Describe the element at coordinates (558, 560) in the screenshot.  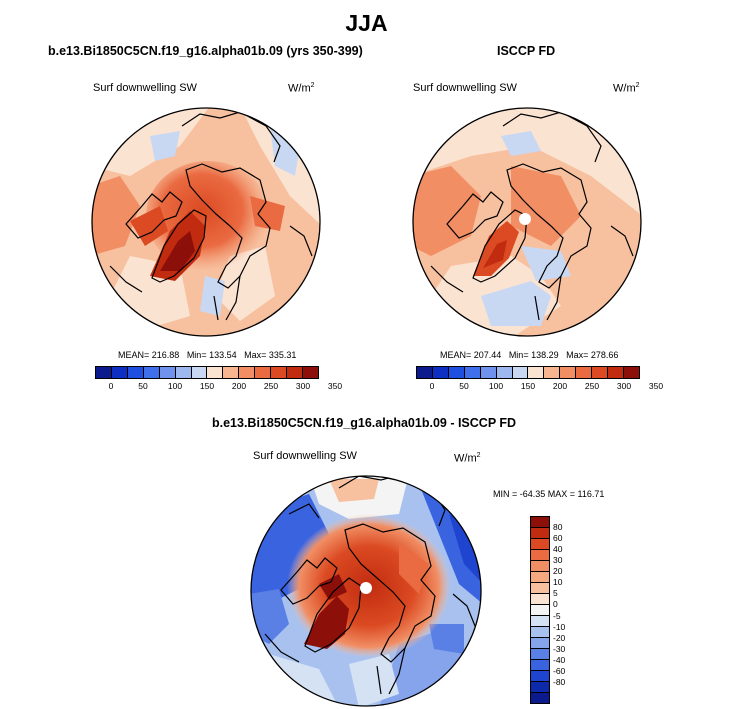
I see `panel-3-colorbar-tick-label: 30` at that location.